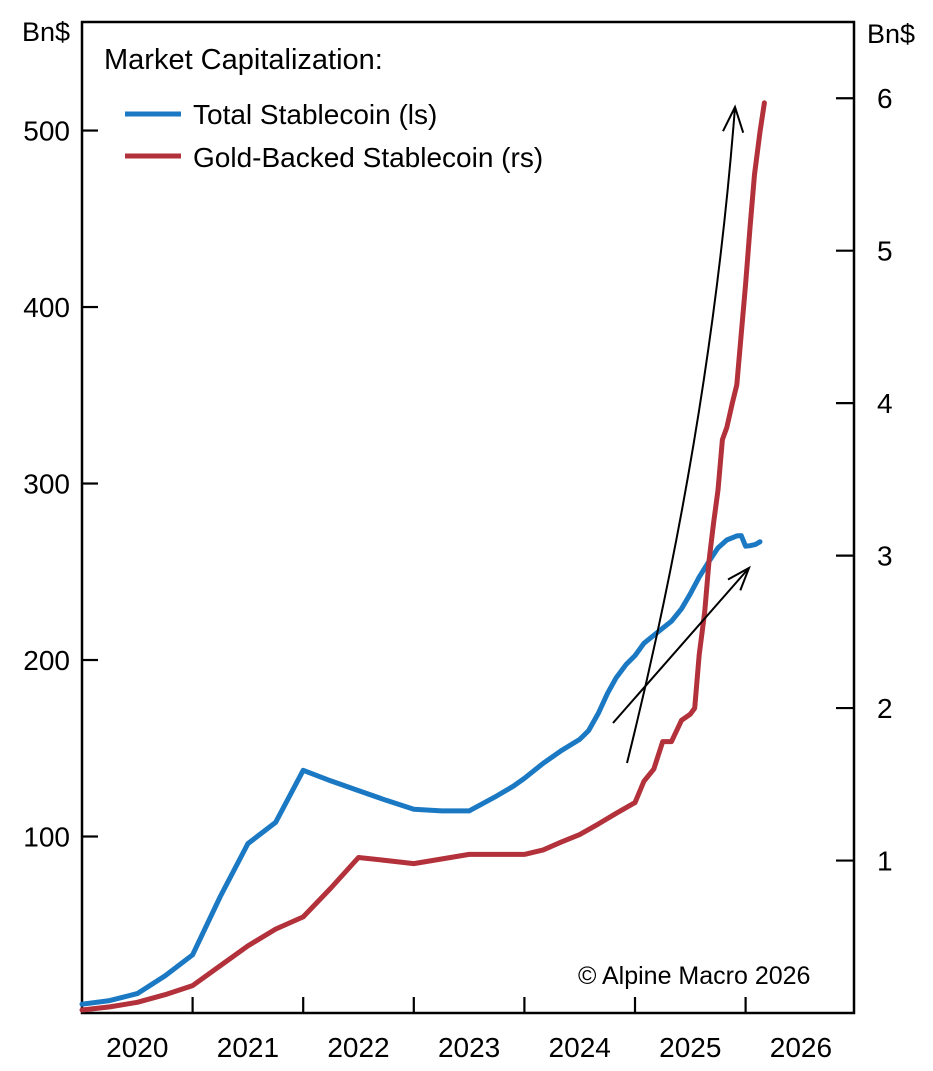 This screenshot has width=933, height=1071. What do you see at coordinates (739, 578) in the screenshot?
I see `diagonal-up-arrow-head` at bounding box center [739, 578].